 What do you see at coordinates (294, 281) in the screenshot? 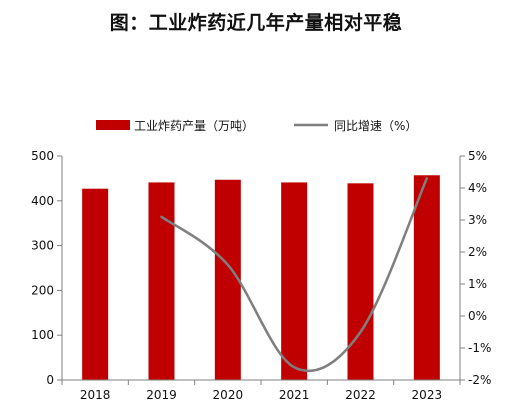
I see `bar-2021` at bounding box center [294, 281].